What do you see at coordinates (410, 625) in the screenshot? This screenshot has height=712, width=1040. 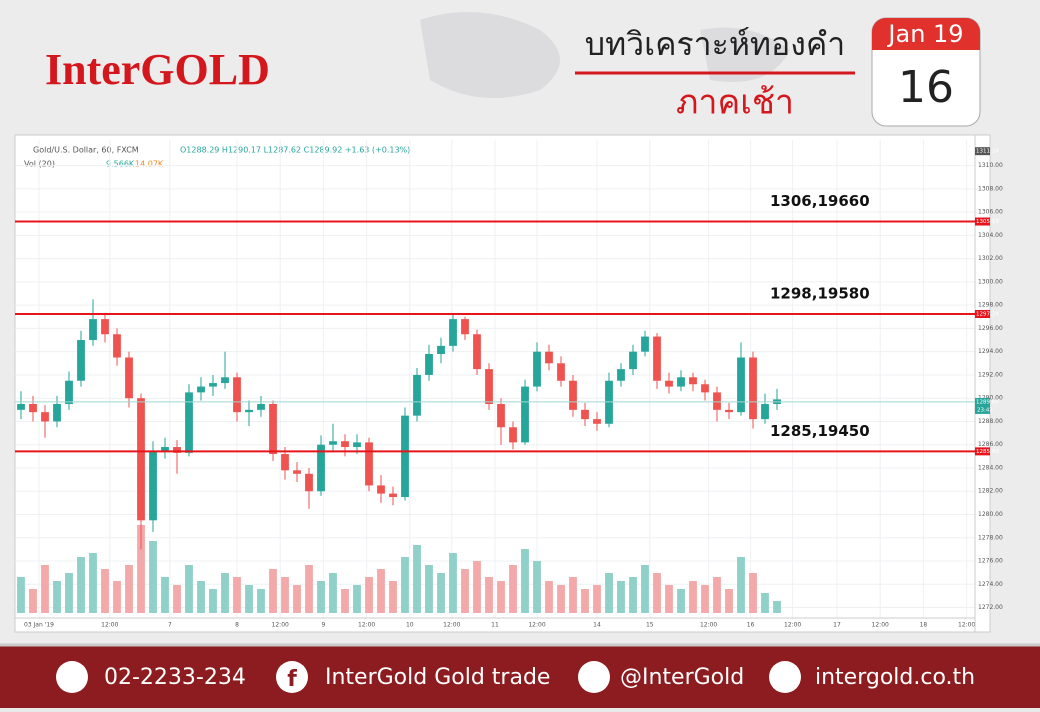 I see `x-tick-label: 10` at bounding box center [410, 625].